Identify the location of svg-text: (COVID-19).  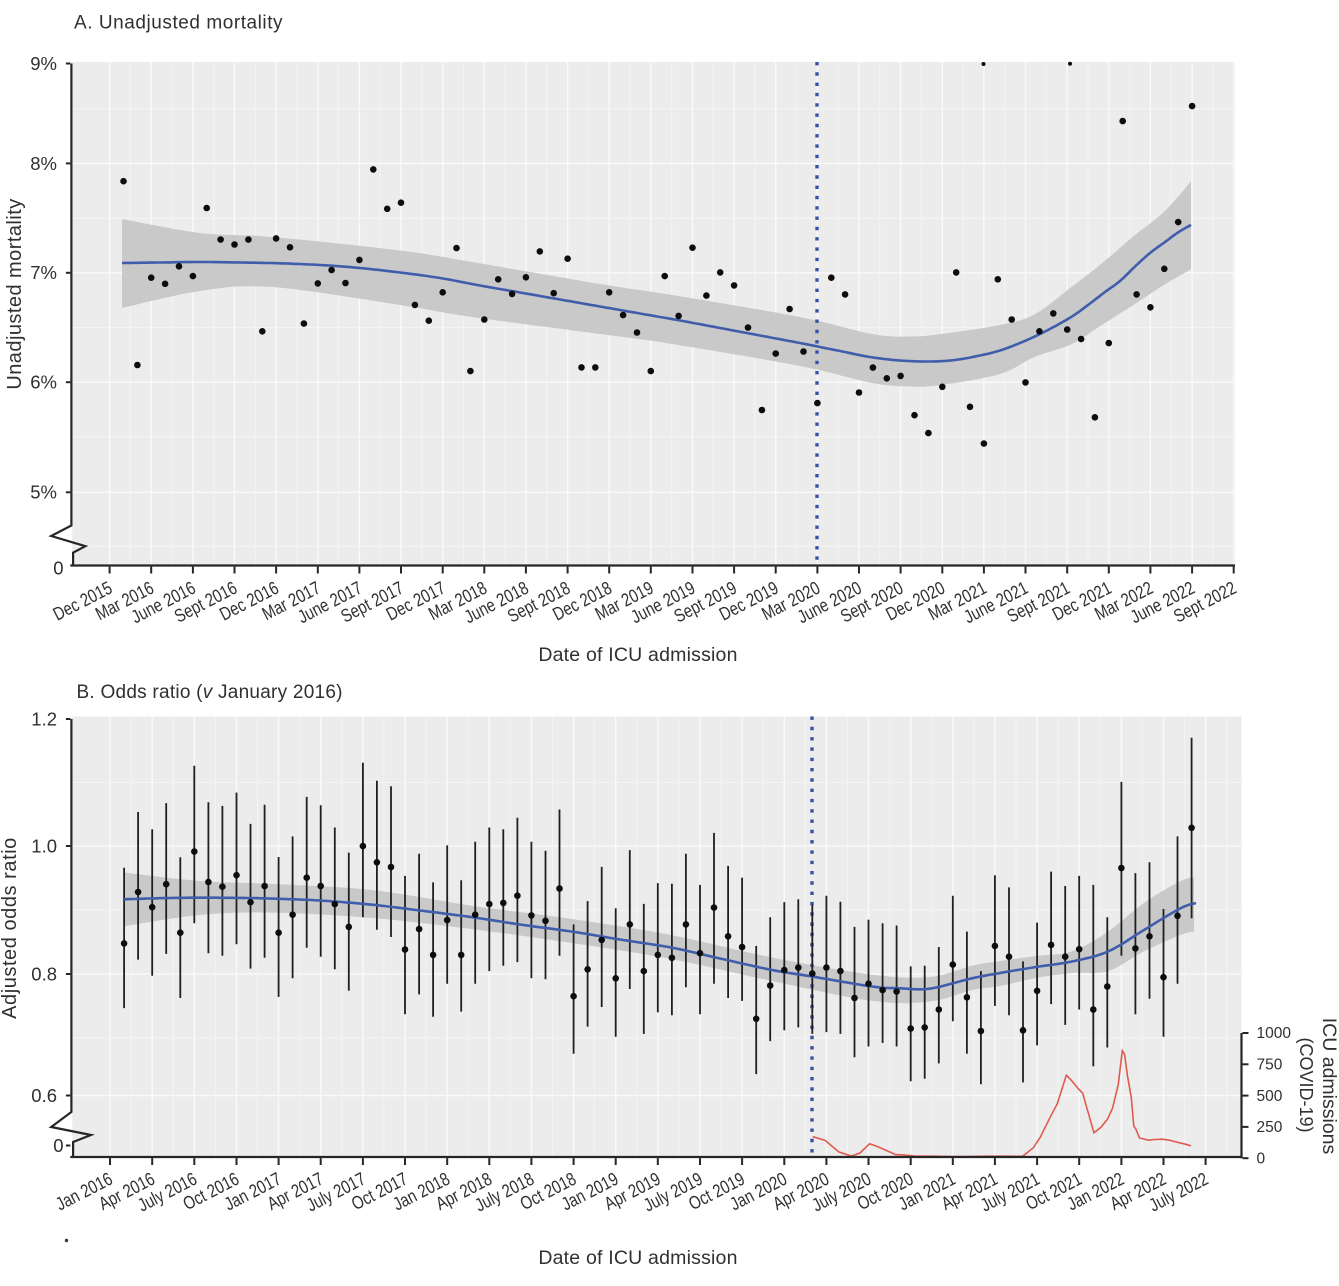
(1306, 1084).